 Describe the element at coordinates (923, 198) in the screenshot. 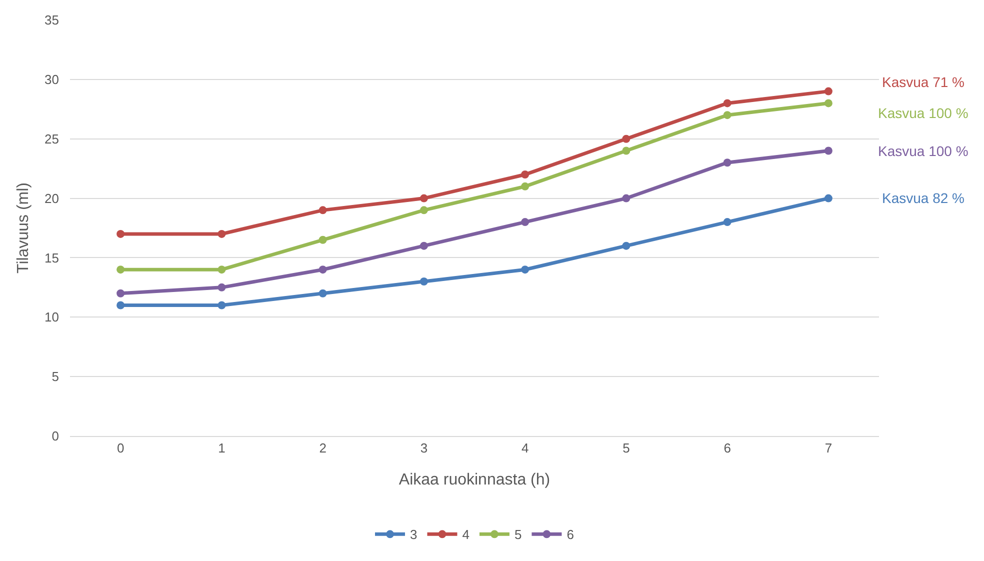

I see `text: Kasvua 82 %` at that location.